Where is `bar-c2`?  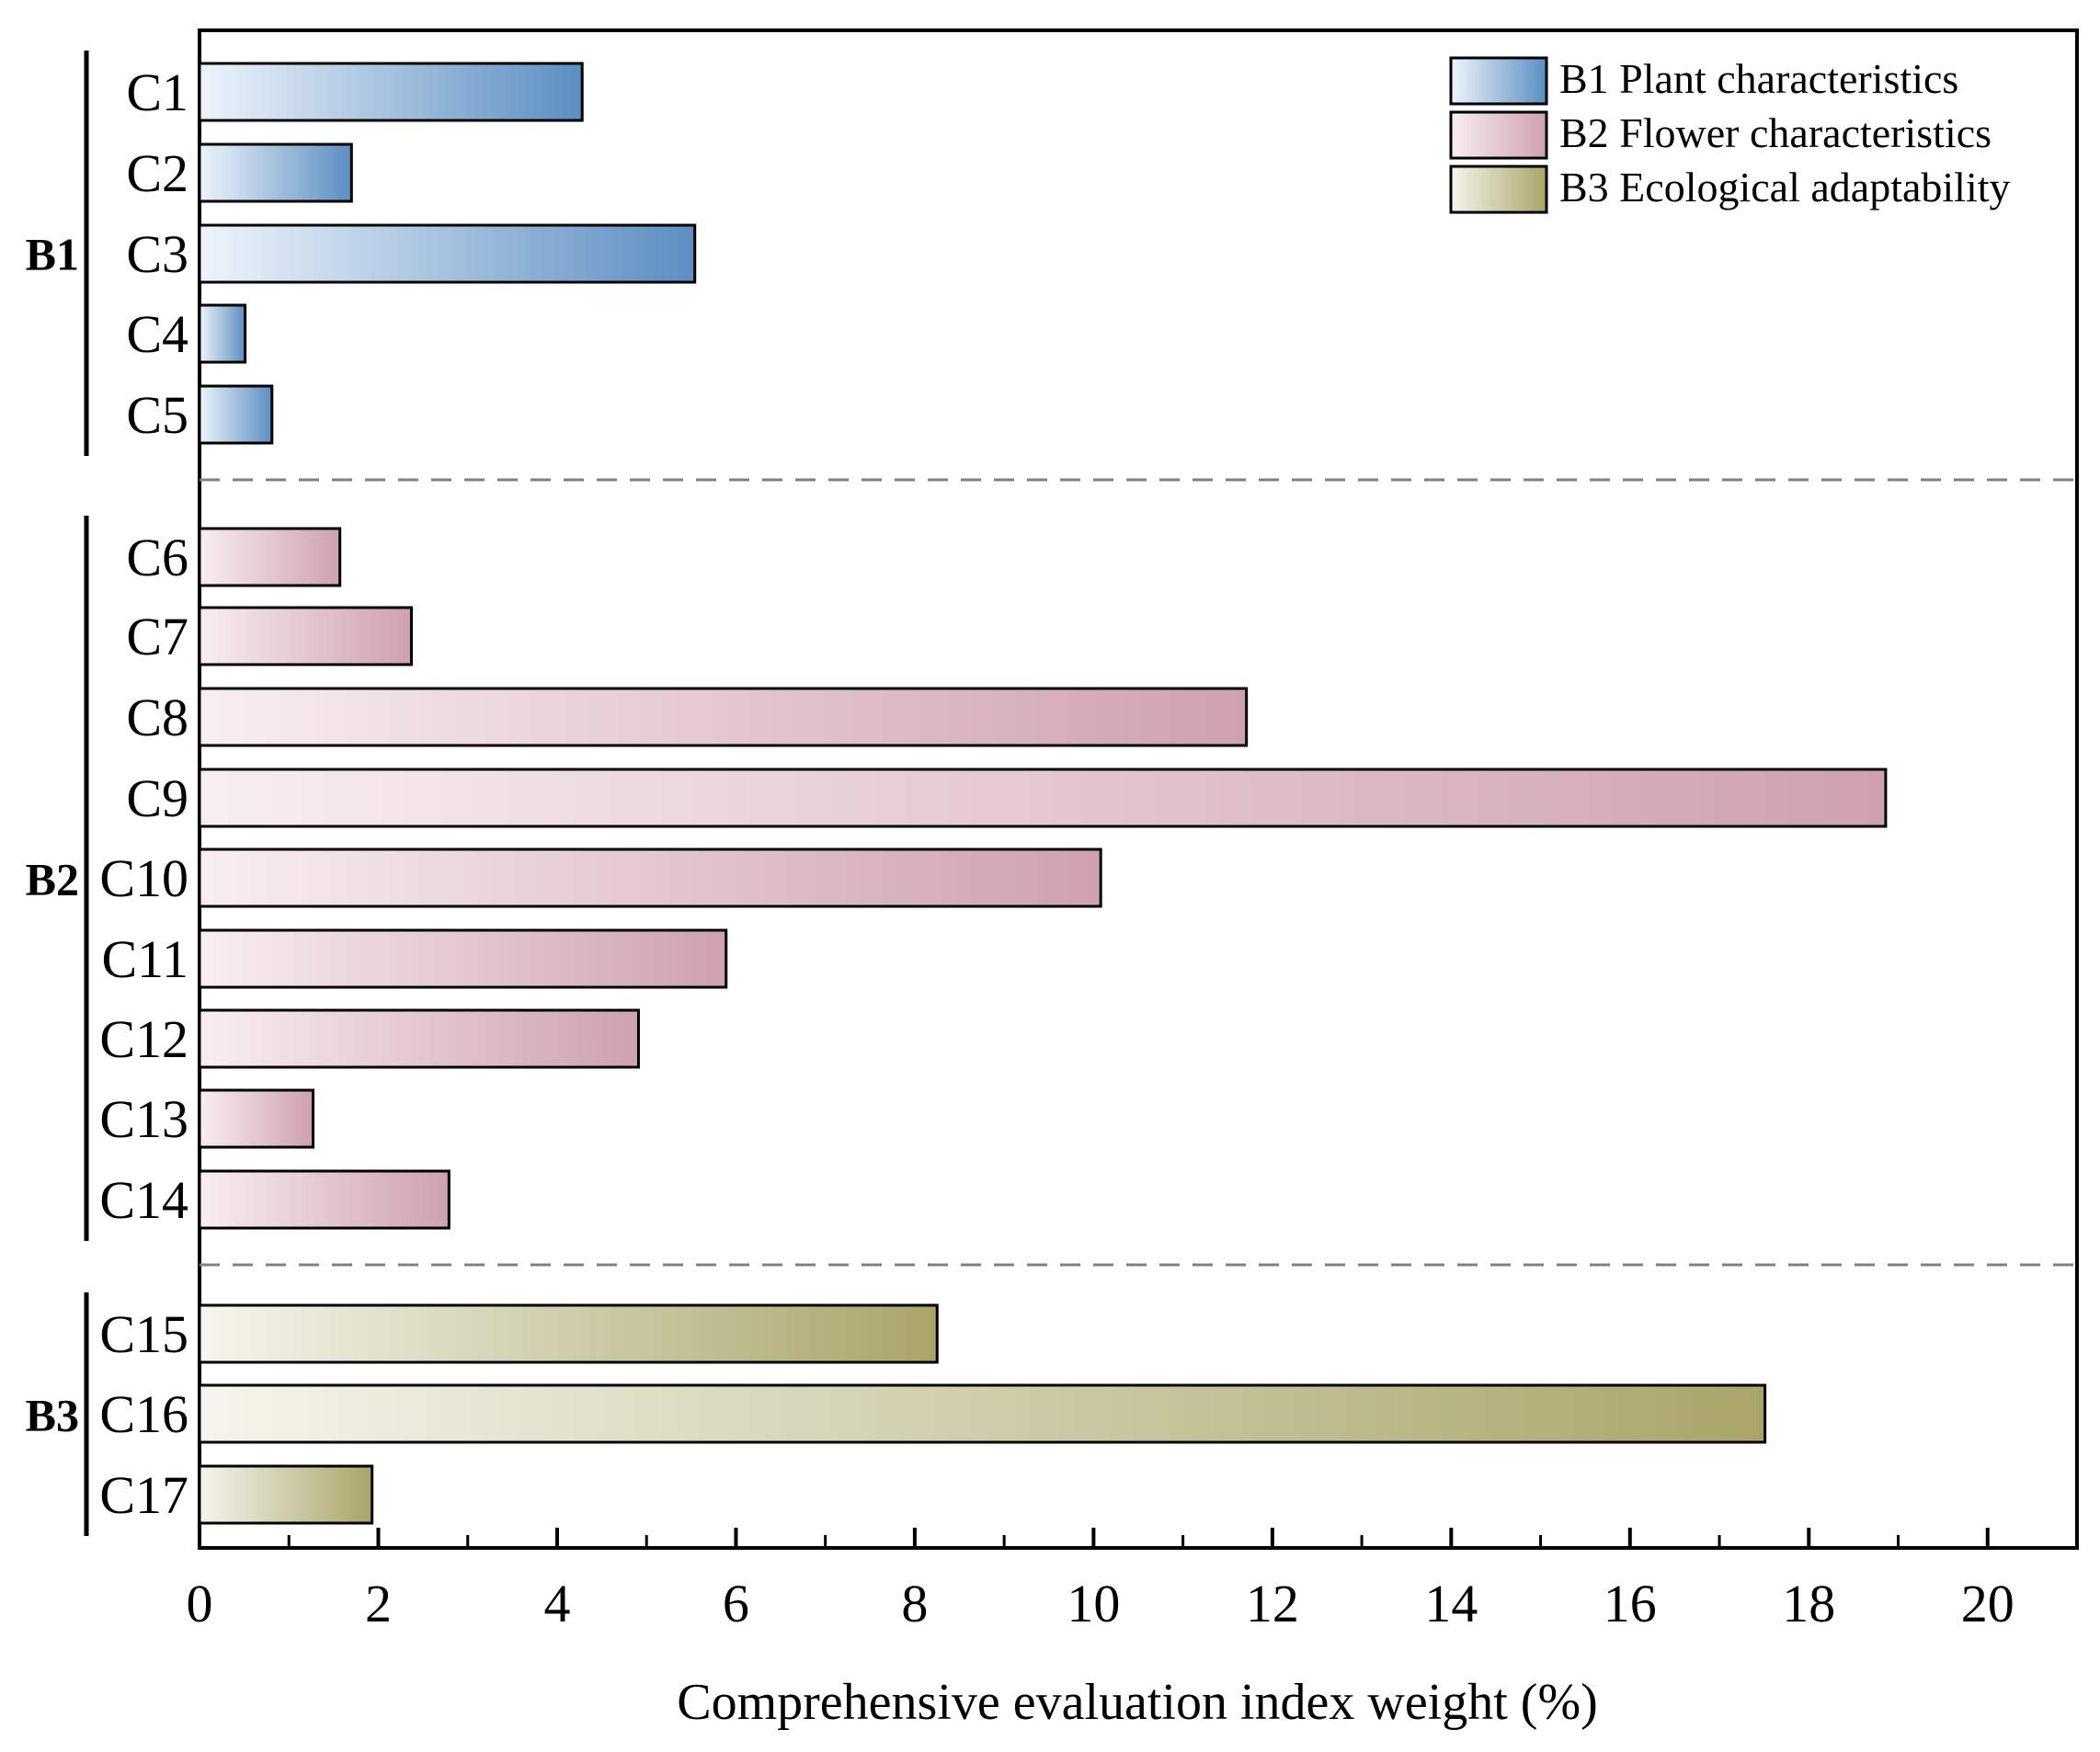
bar-c2 is located at coordinates (275, 173).